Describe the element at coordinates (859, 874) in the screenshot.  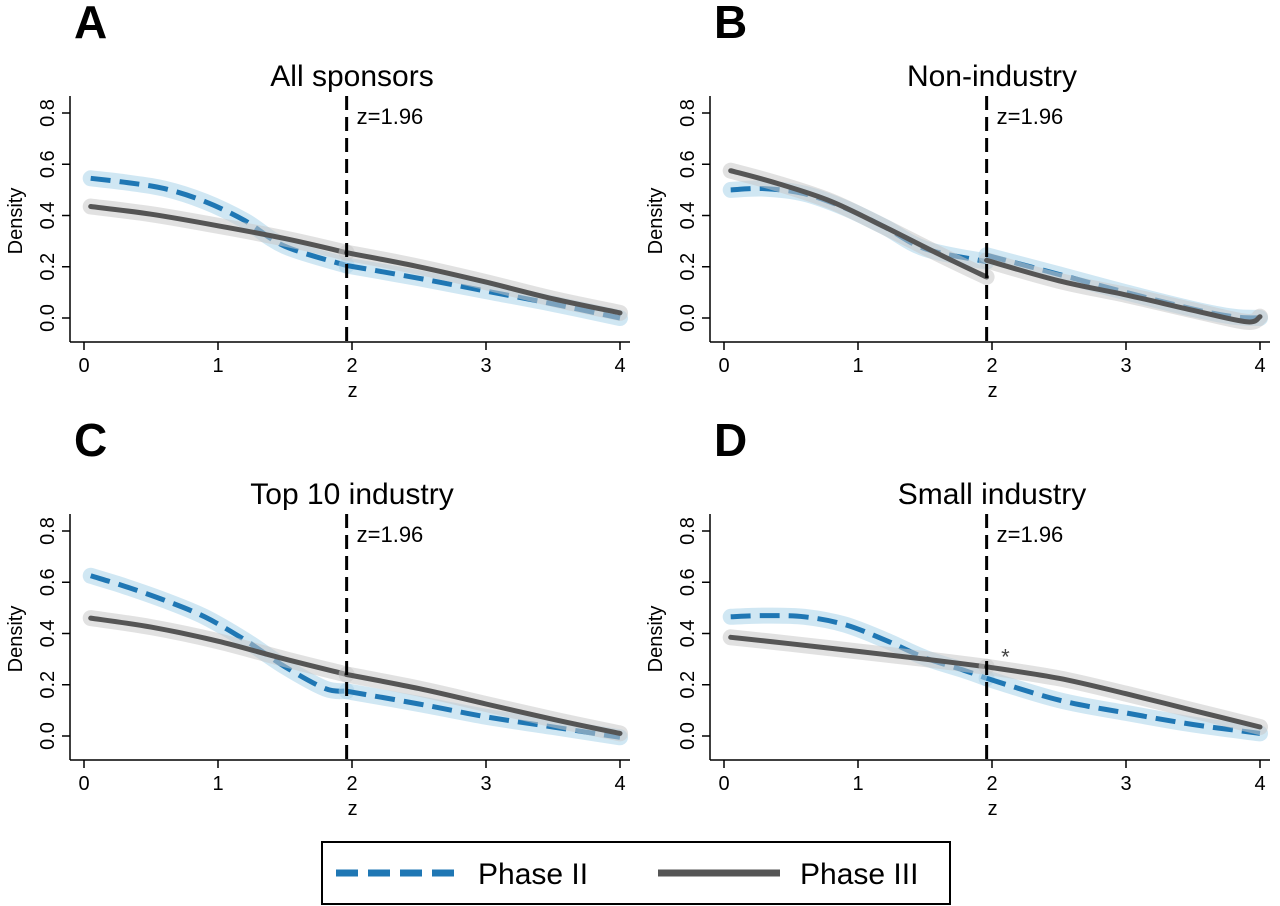
I see `legend-label-phase-iii: Phase III` at that location.